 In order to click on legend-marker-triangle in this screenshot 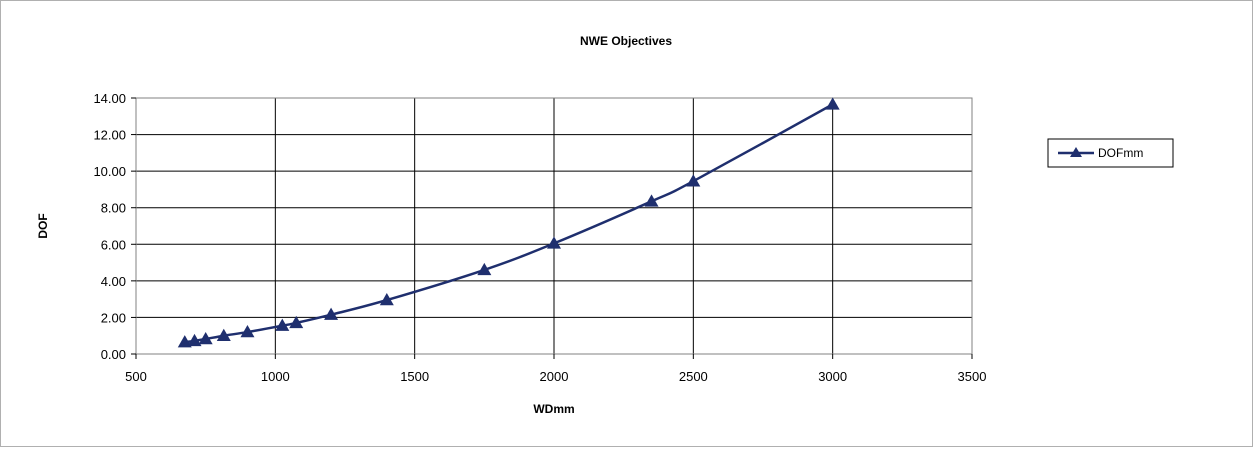, I will do `click(1076, 152)`.